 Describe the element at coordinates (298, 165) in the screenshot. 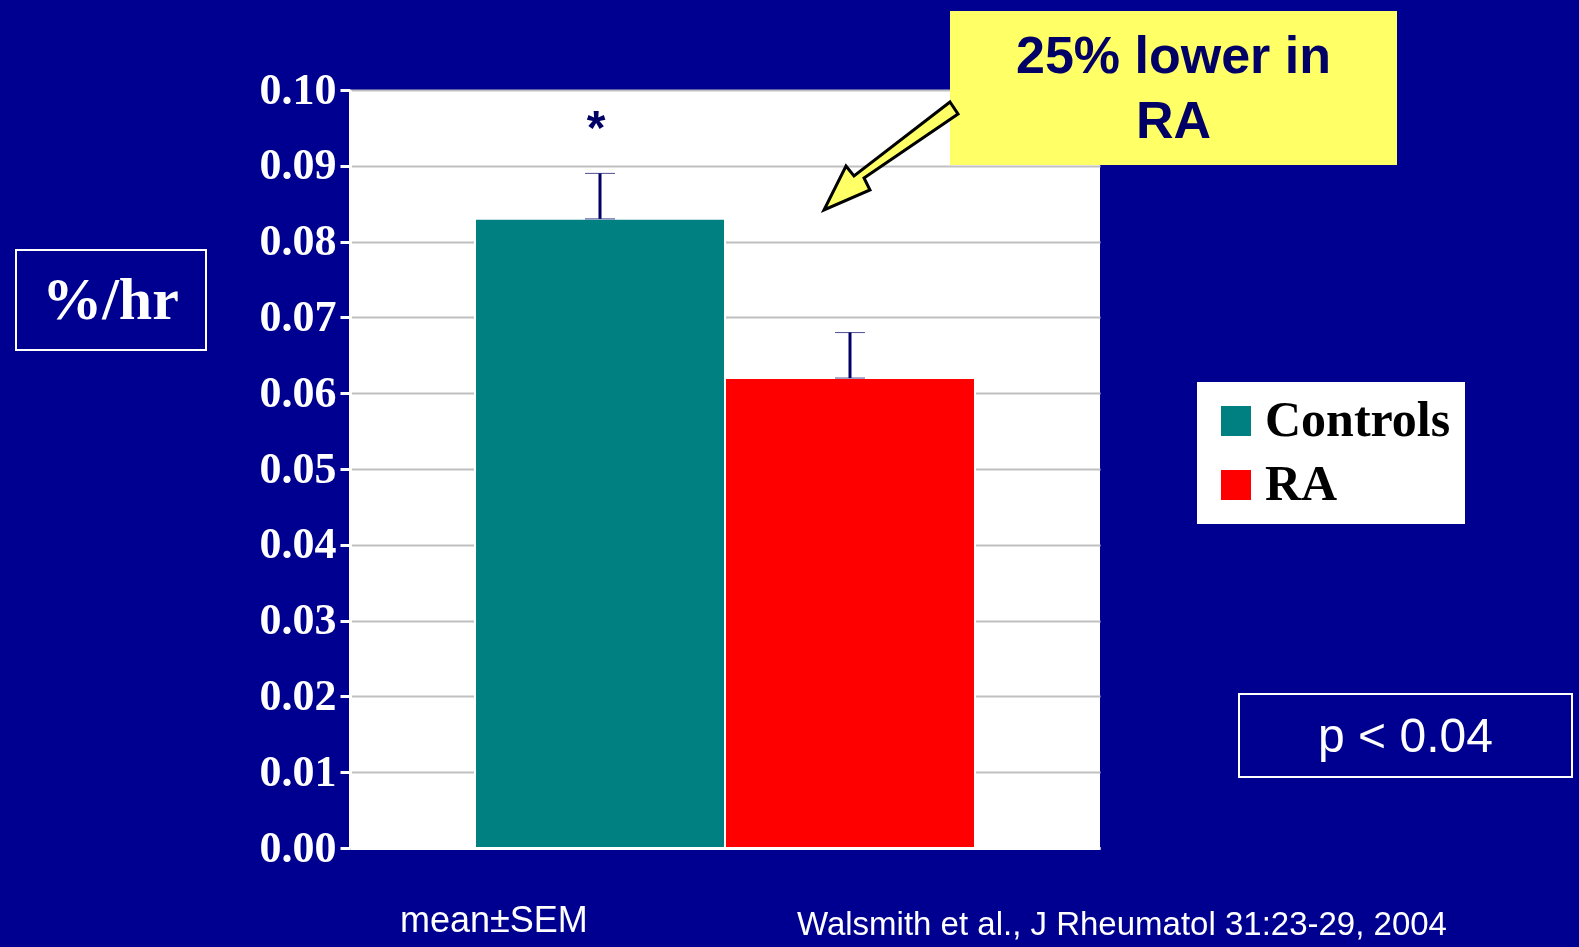

I see `y-tick-label: 0.09` at that location.